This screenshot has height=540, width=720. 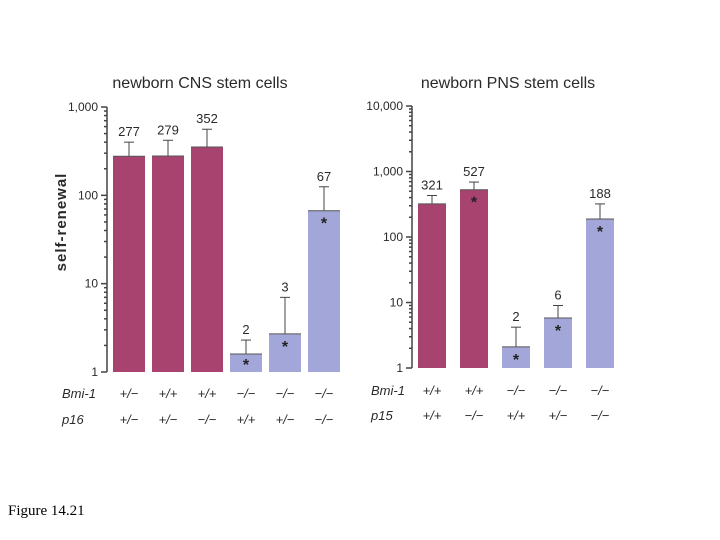 What do you see at coordinates (384, 106) in the screenshot?
I see `y-tick-label: 10,000` at bounding box center [384, 106].